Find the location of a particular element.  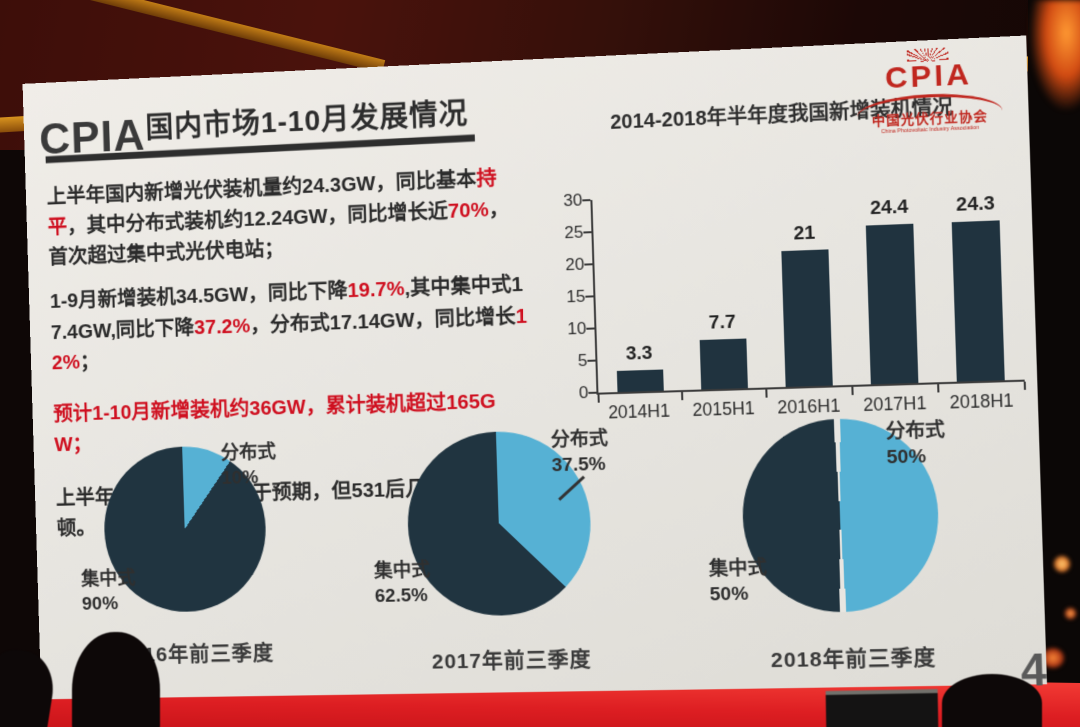

text-segment: 1-9月新增装机34.5GW，同比下降 is located at coordinates (198, 296).